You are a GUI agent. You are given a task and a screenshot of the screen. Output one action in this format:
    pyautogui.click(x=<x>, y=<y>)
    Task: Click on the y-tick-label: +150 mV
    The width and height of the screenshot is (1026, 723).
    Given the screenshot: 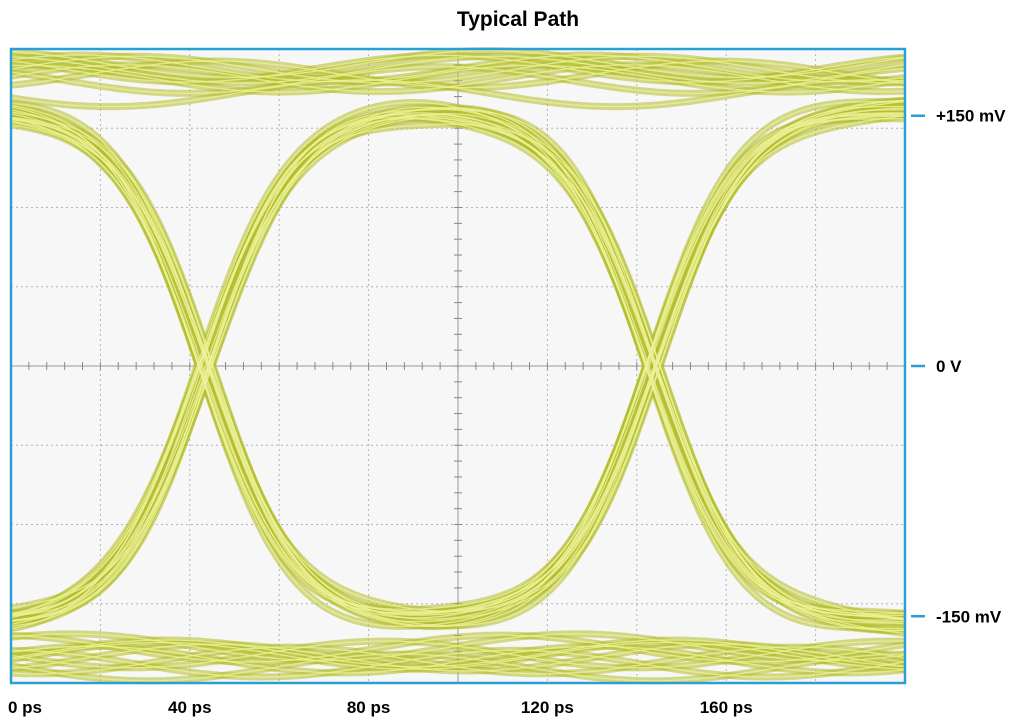 What is the action you would take?
    pyautogui.click(x=971, y=116)
    